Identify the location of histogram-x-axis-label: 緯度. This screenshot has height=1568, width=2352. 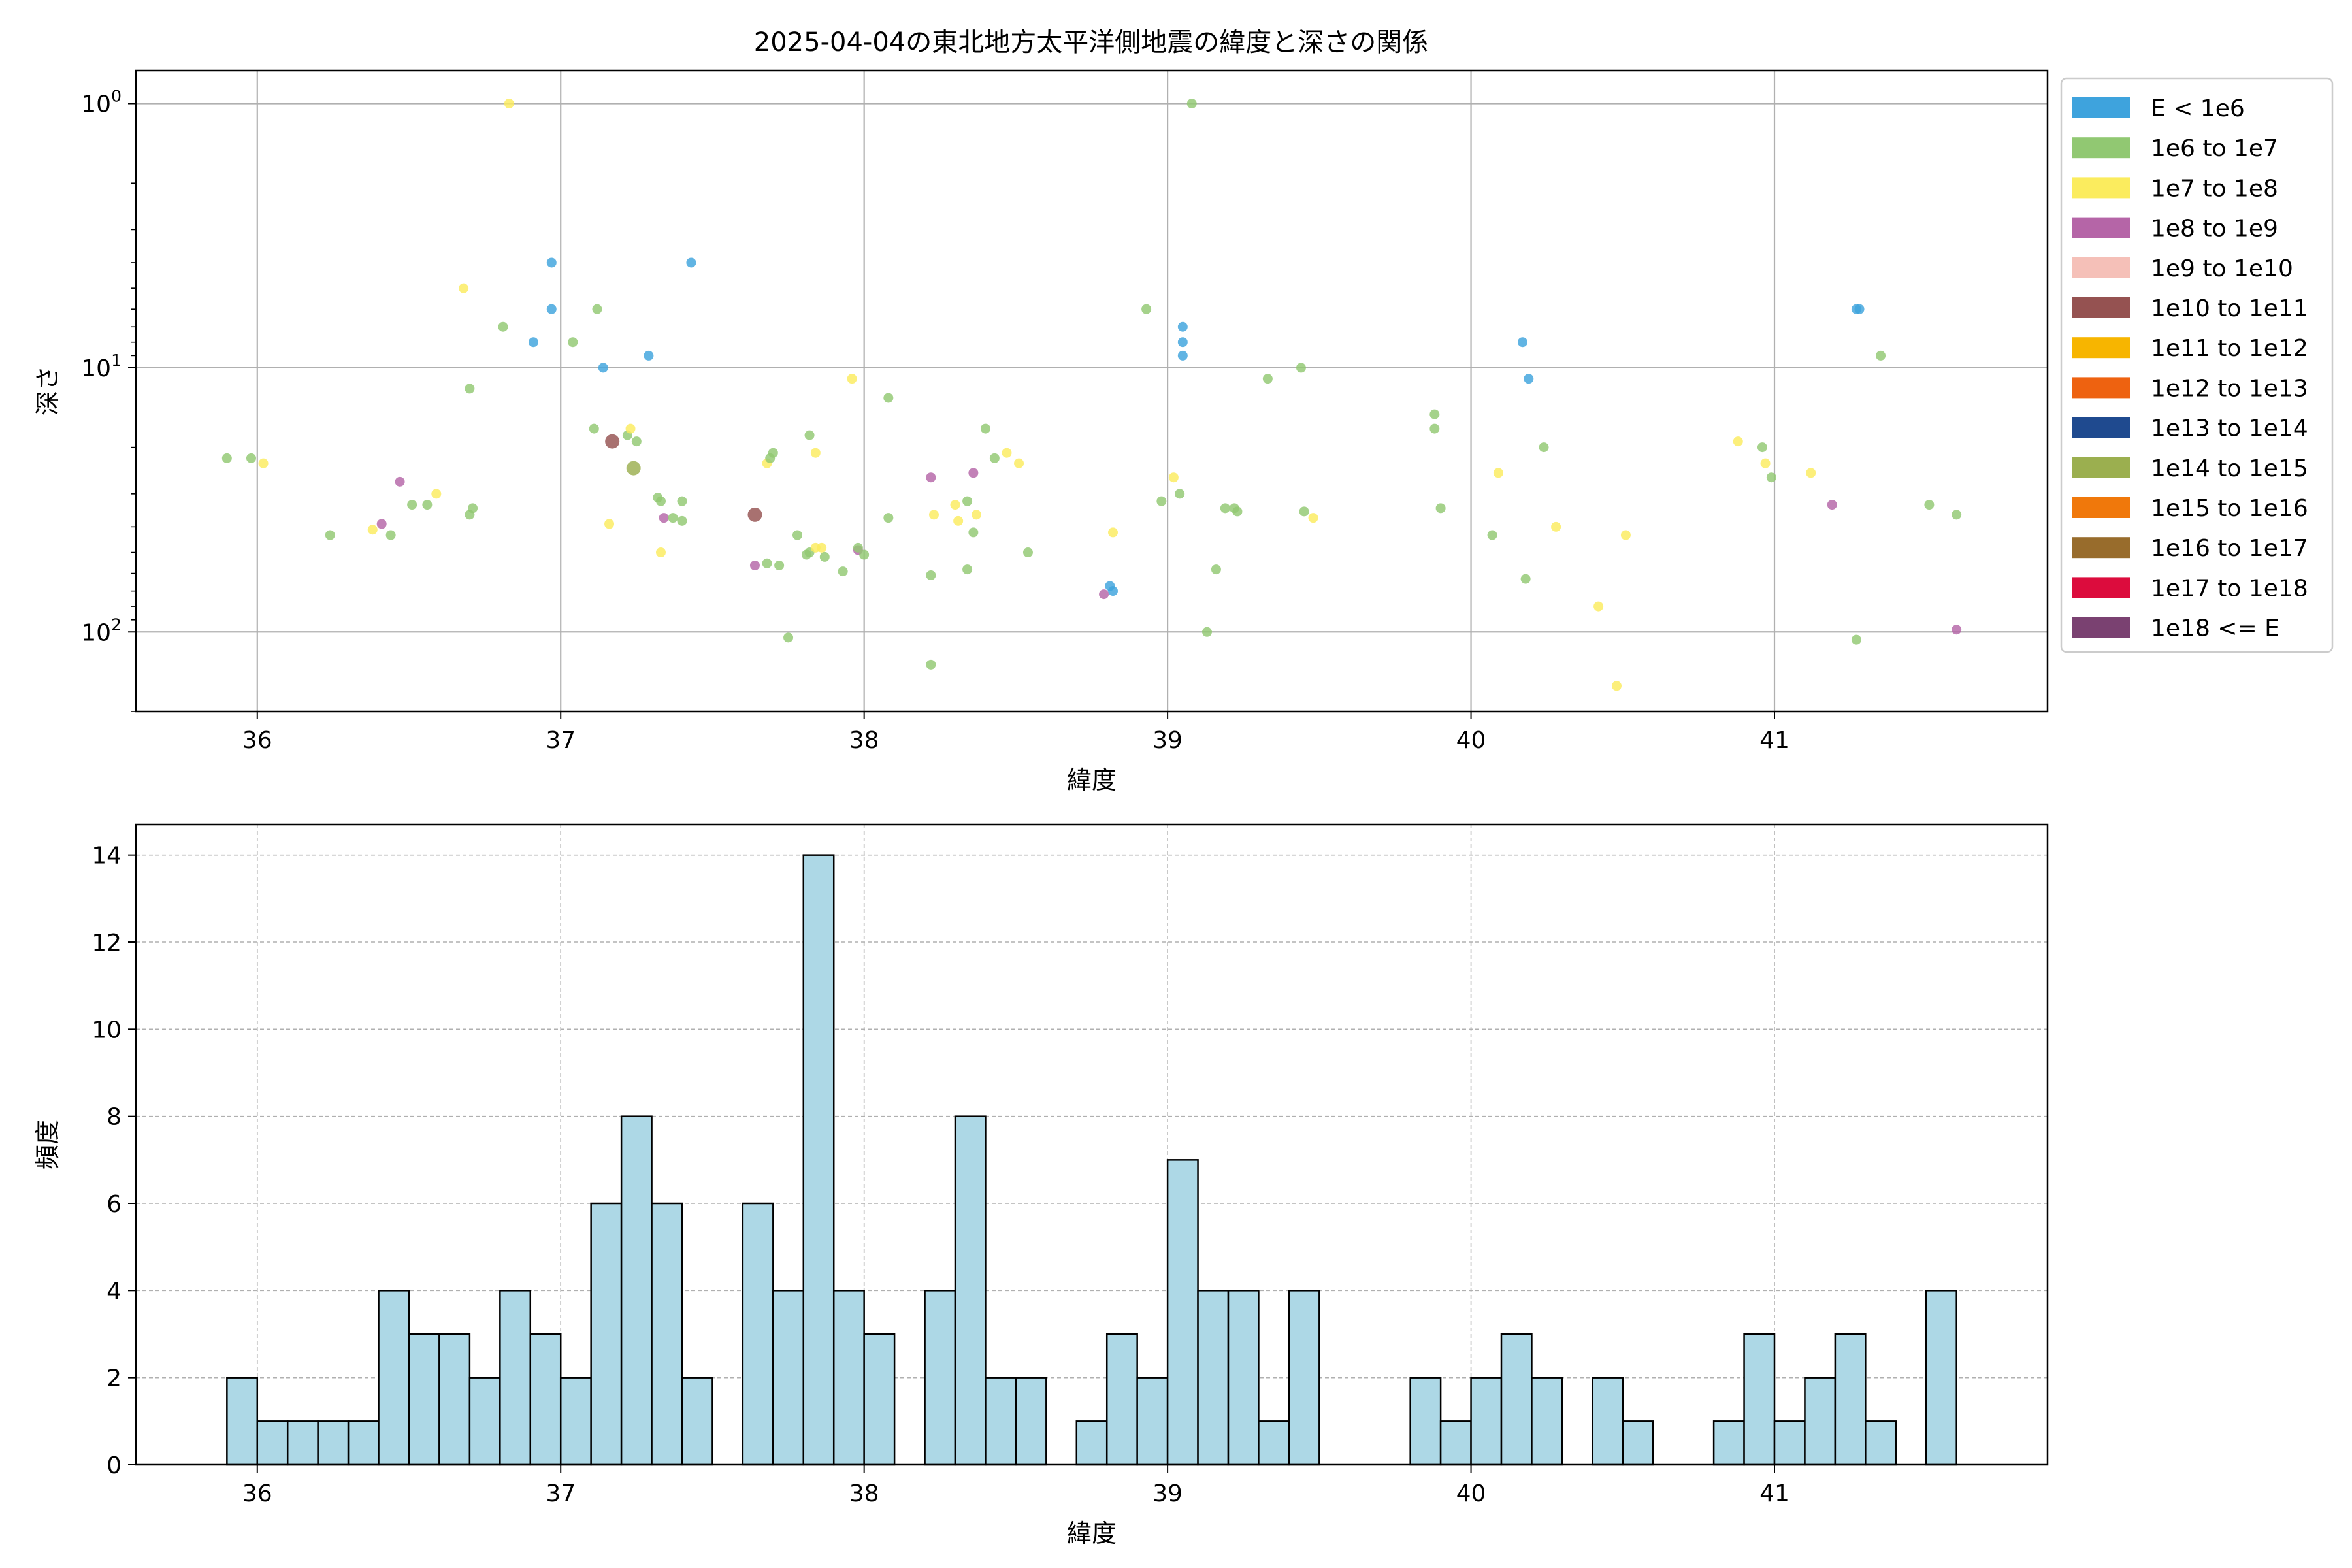
(1092, 1533).